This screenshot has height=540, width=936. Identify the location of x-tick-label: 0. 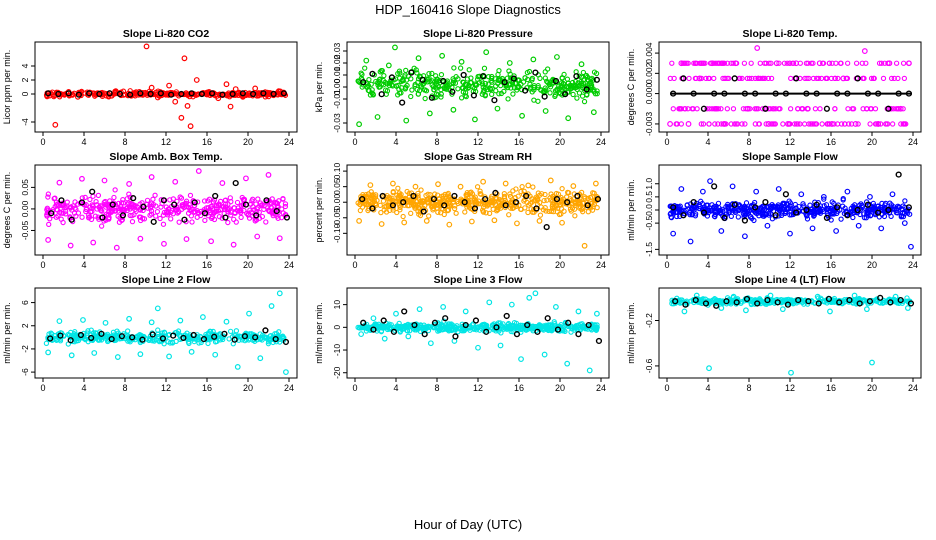
(666, 142).